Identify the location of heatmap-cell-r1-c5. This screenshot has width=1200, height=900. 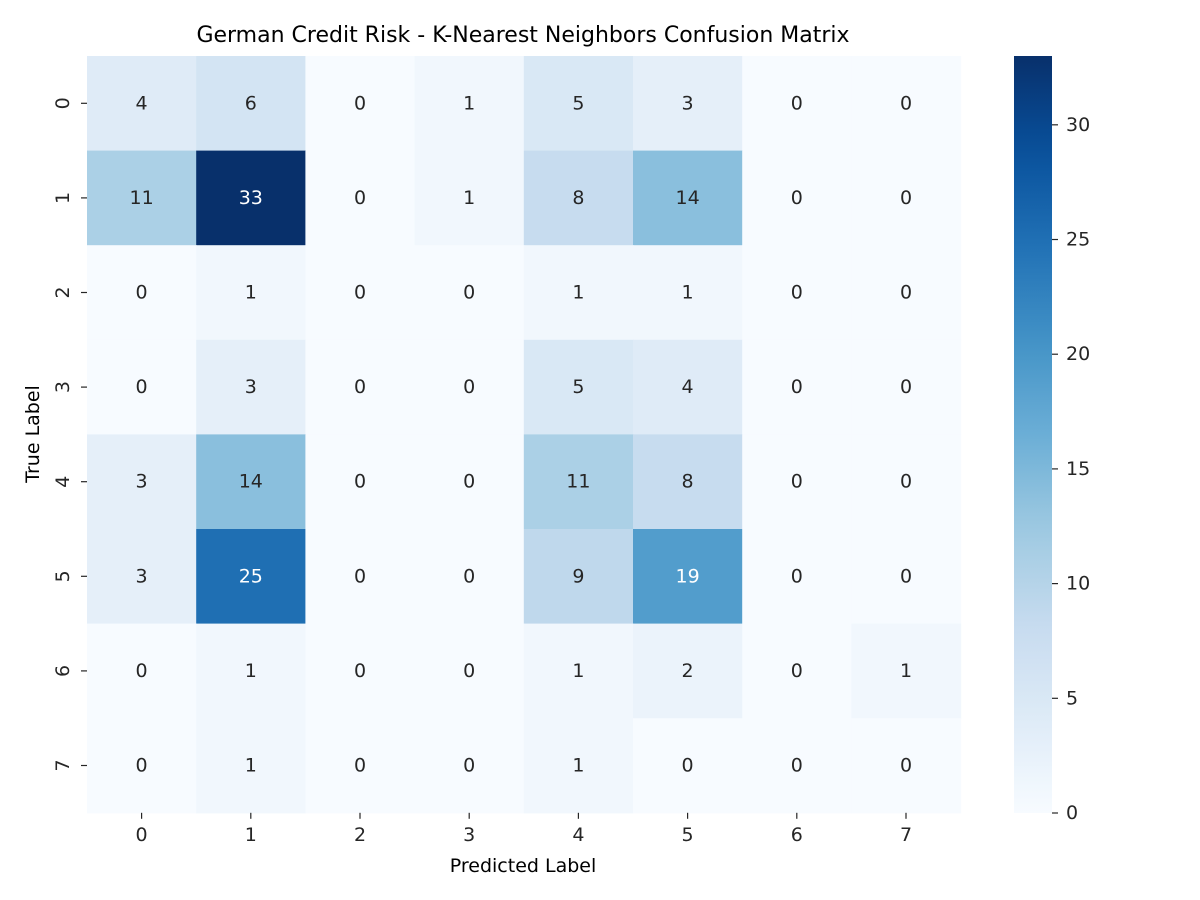
(688, 198).